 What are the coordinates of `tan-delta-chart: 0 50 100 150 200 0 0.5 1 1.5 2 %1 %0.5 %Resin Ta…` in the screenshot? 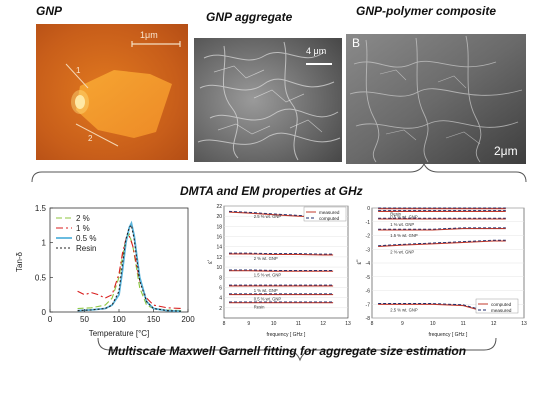 It's located at (105, 271).